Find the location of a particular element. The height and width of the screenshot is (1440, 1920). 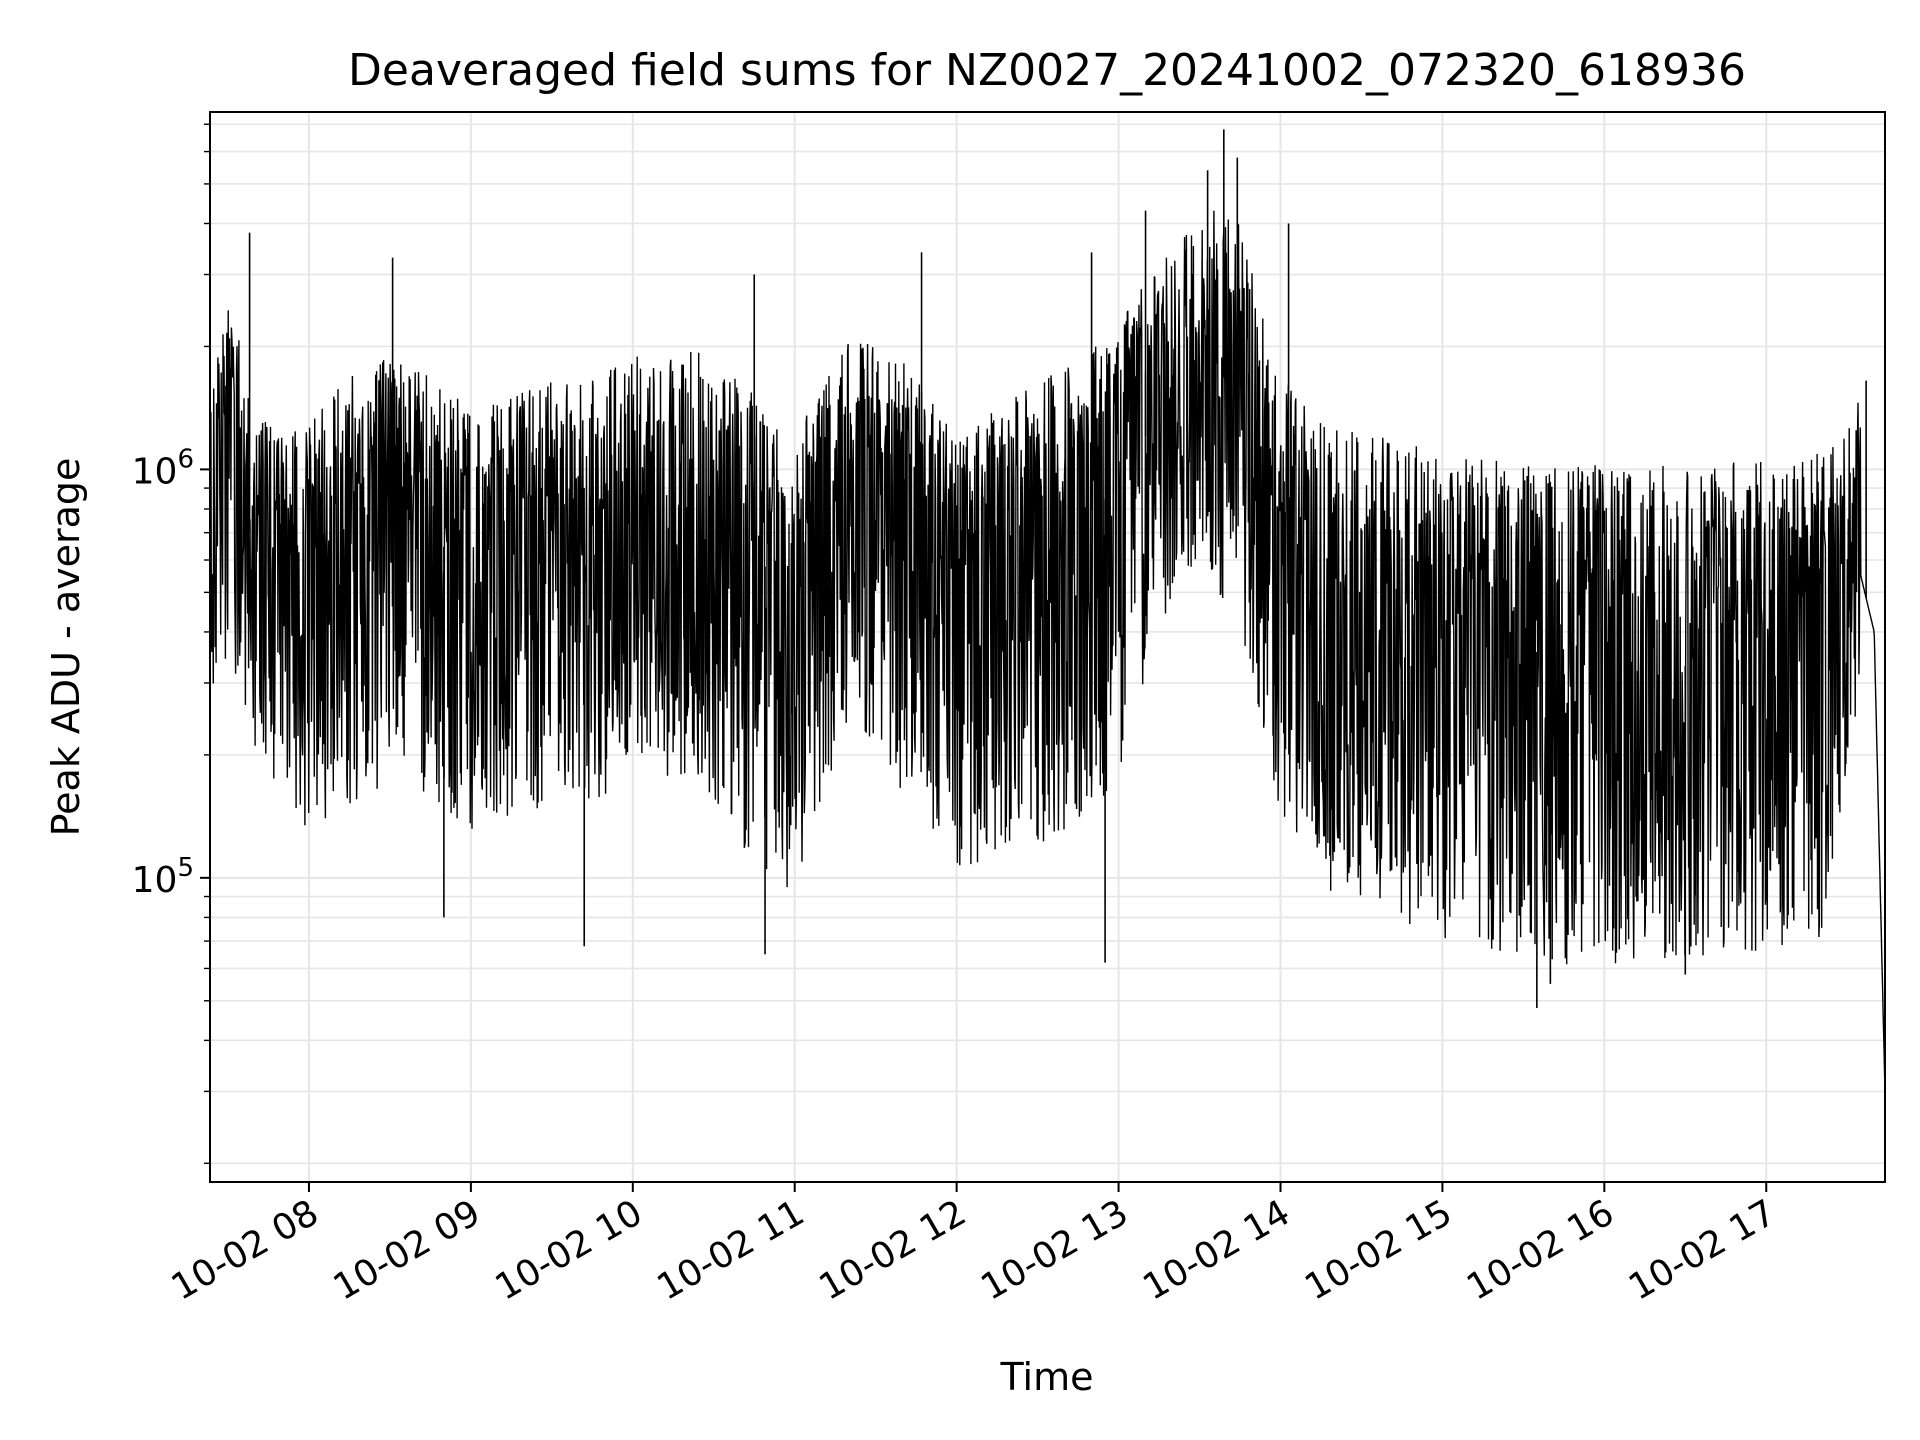

x-tick-label: 10-02 14 is located at coordinates (1216, 1250).